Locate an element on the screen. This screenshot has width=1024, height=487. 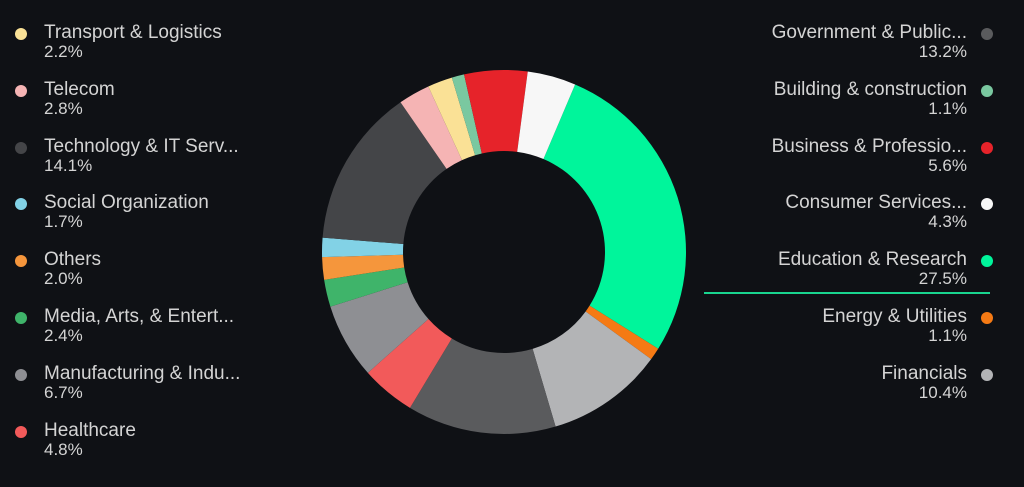
legend-value: 6.7% is located at coordinates (63, 392).